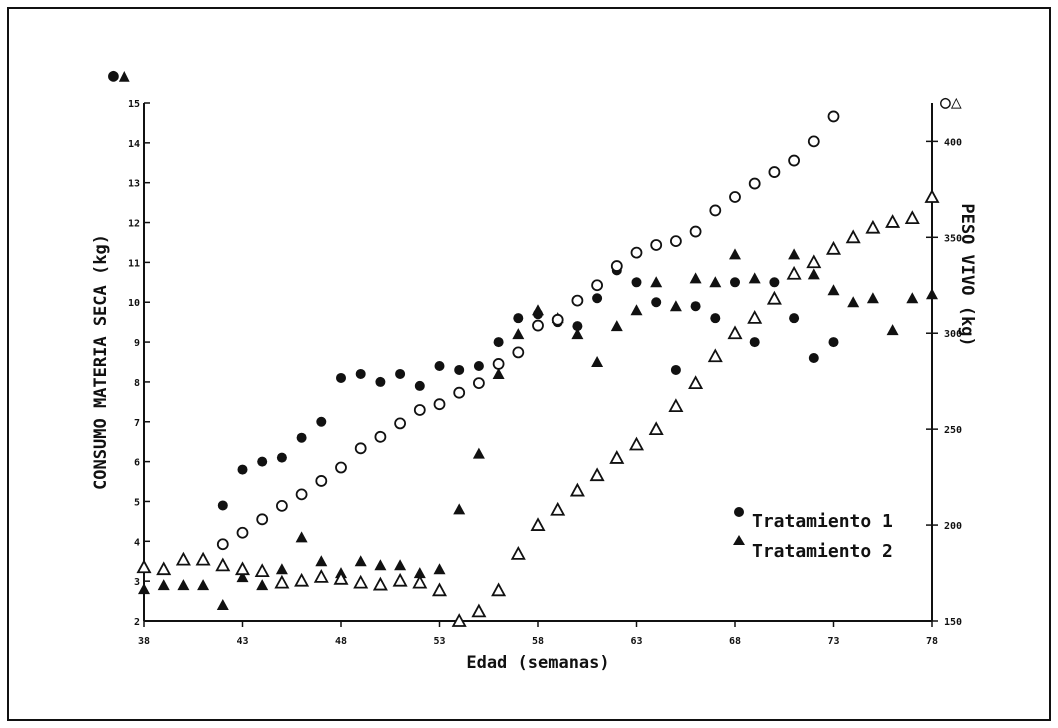  I want to click on x-tick-label: 73, so click(833, 641).